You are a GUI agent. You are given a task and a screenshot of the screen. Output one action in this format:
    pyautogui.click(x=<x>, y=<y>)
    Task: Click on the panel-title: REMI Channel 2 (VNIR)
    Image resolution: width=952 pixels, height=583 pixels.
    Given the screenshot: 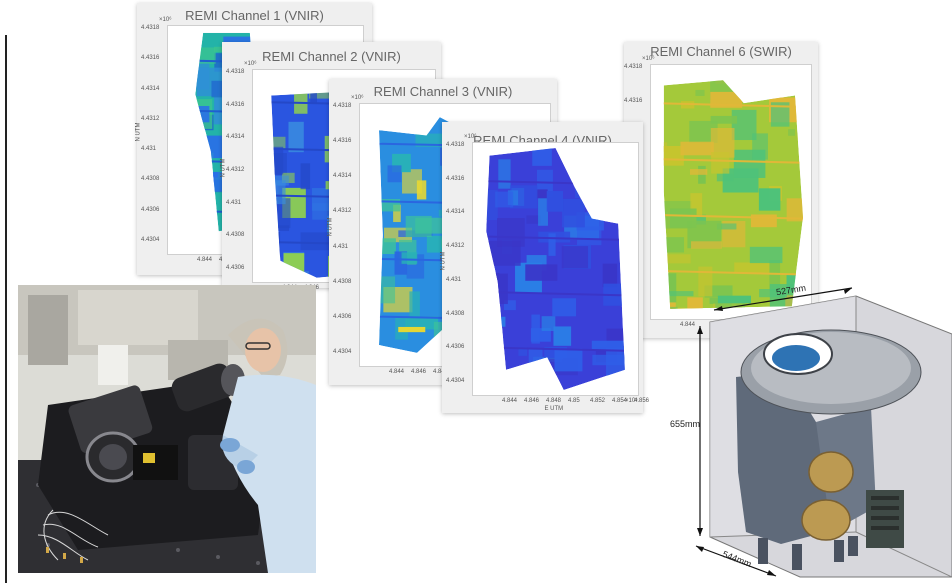 What is the action you would take?
    pyautogui.click(x=331, y=56)
    